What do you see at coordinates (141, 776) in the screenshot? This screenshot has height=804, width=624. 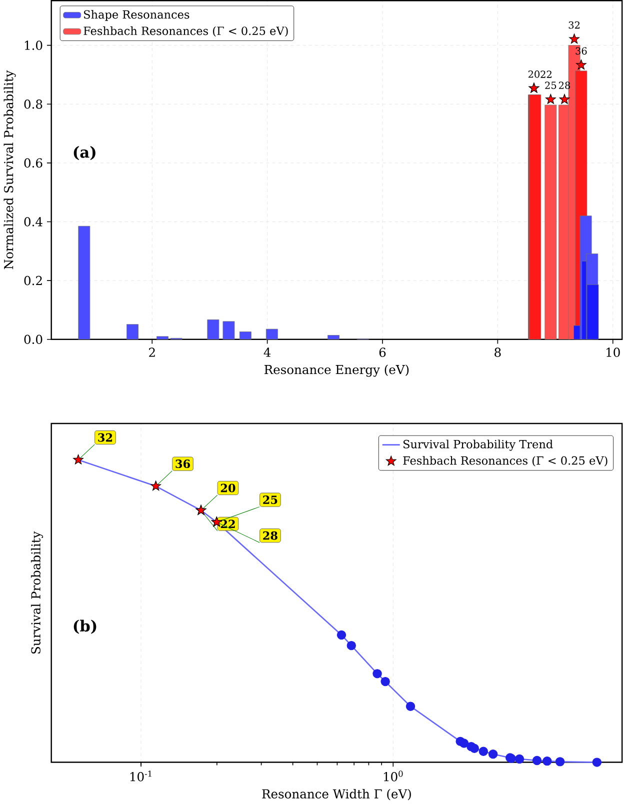 I see `x-tick-label: 10$^{-1}$` at bounding box center [141, 776].